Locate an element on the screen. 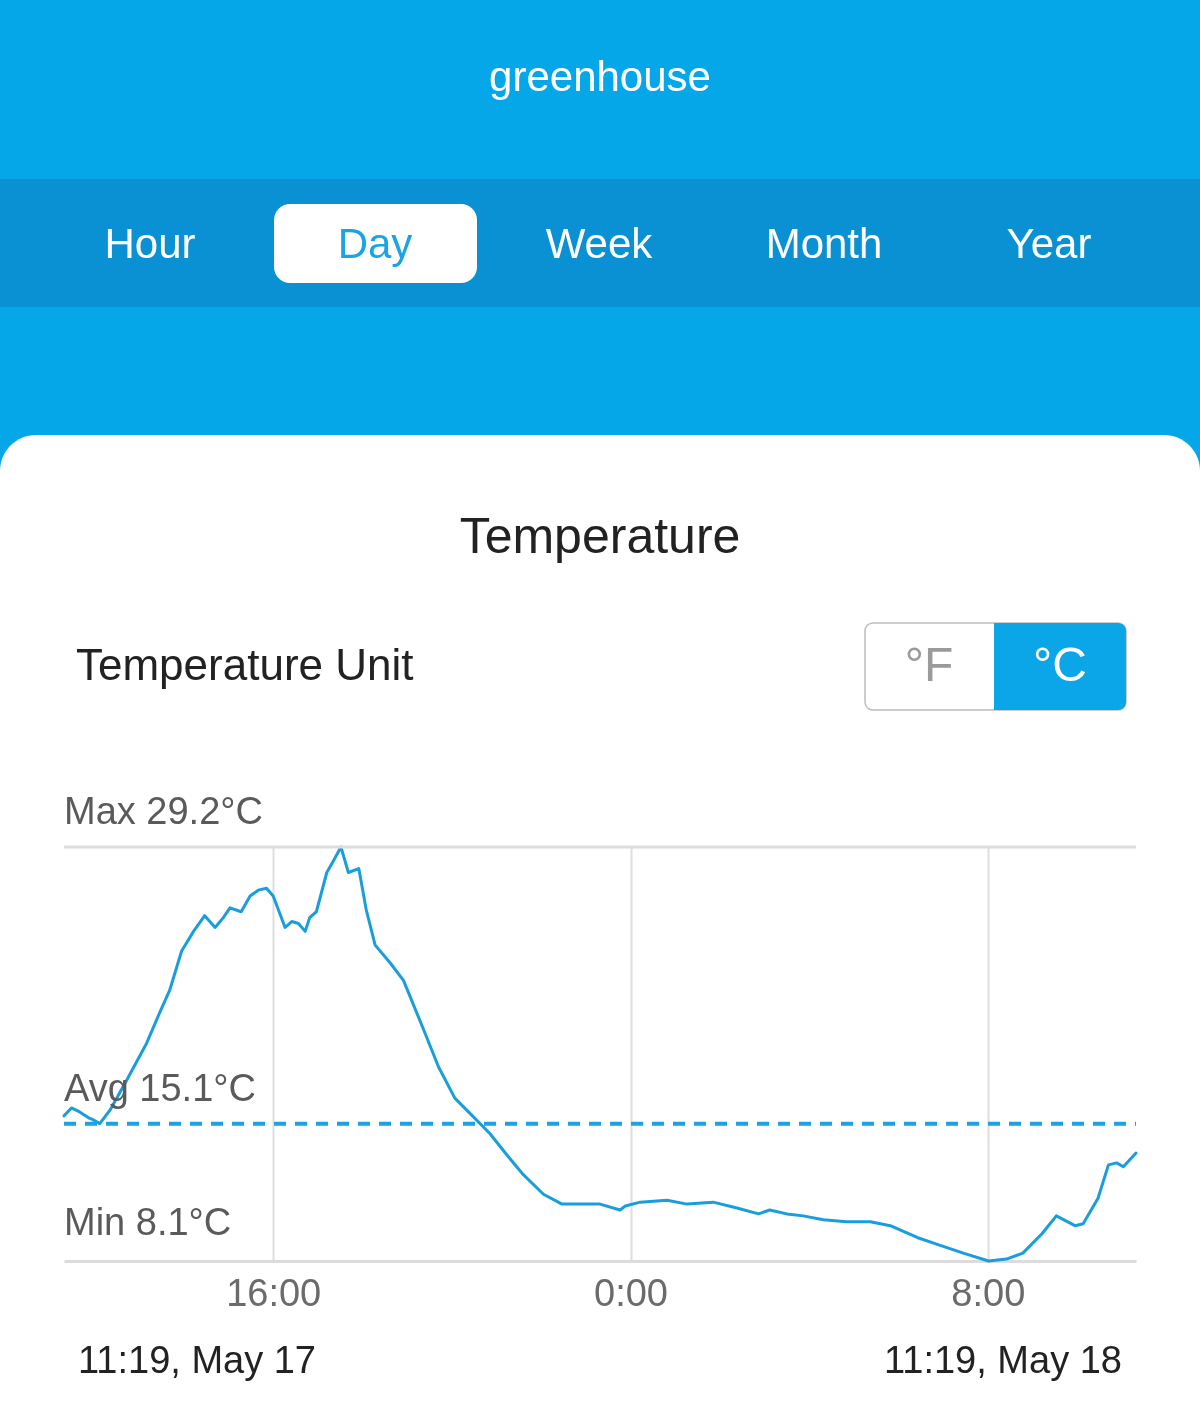 This screenshot has width=1200, height=1428. ref-line-label: Max 29.2°C is located at coordinates (163, 811).